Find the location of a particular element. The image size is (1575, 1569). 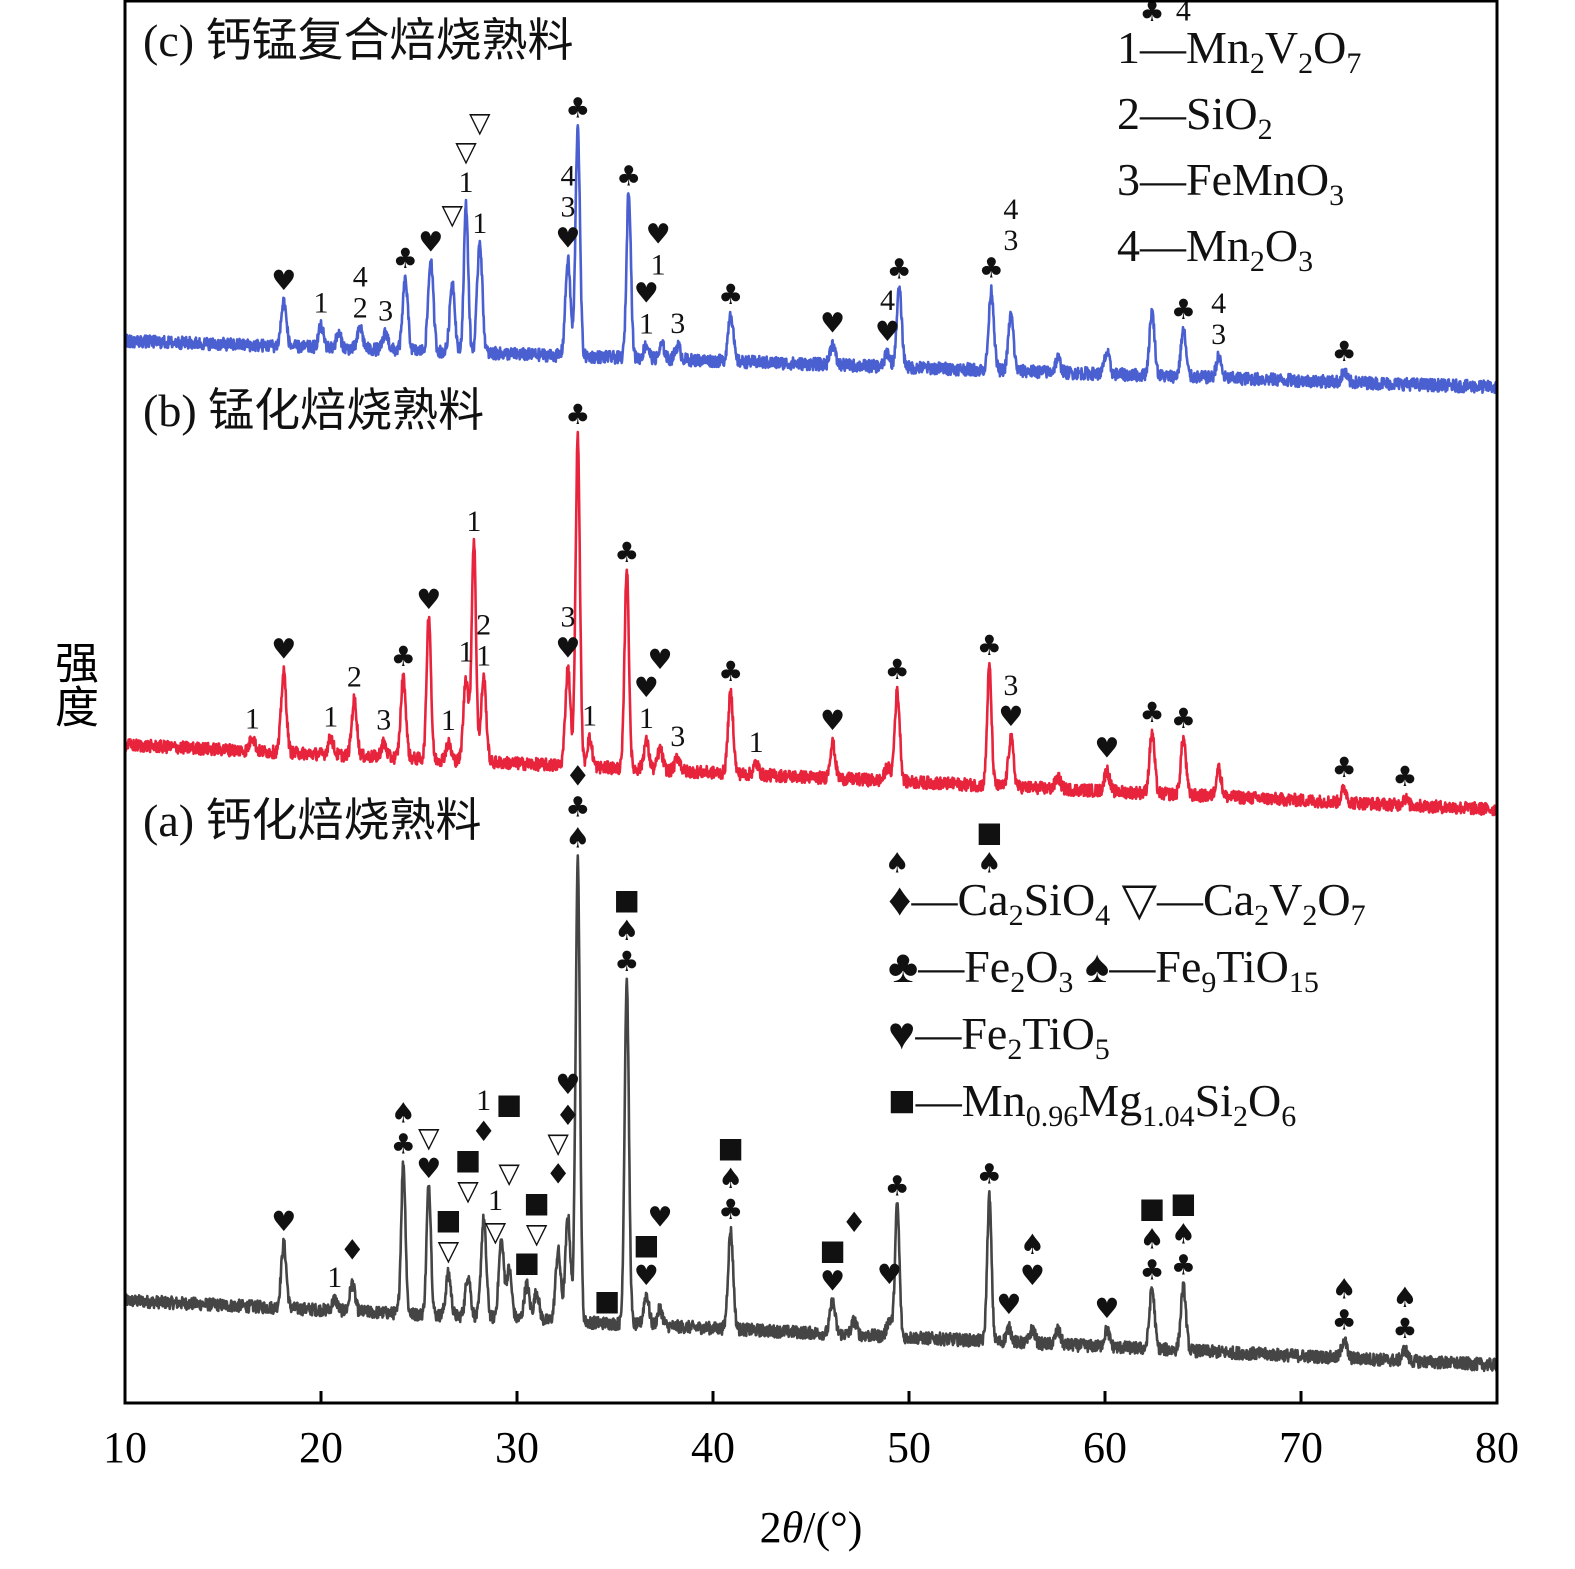

x-tick-label: 20 is located at coordinates (321, 1447).